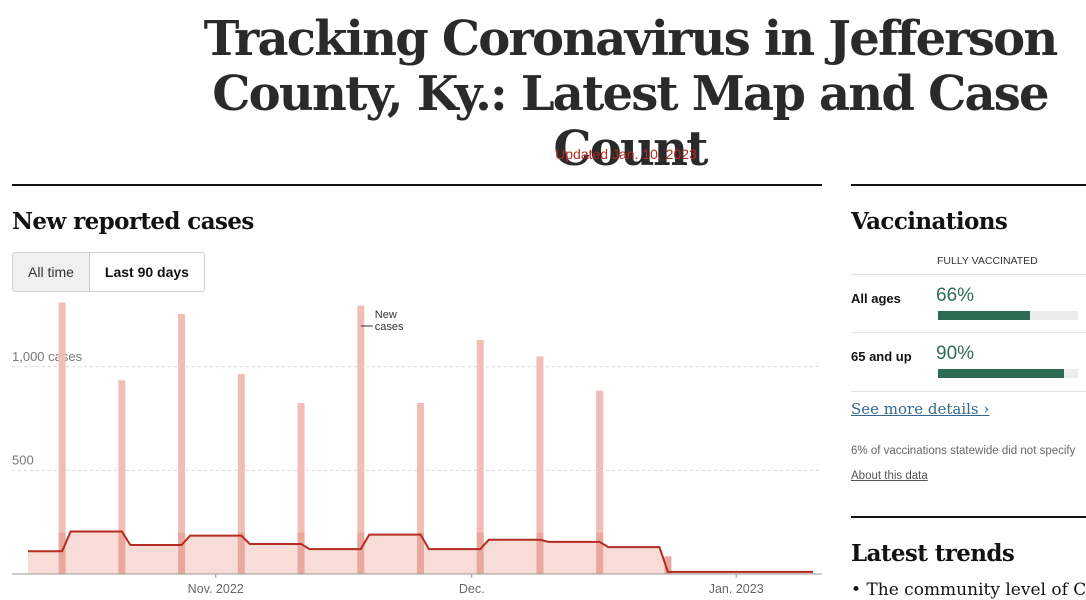 This screenshot has height=600, width=1086. I want to click on cases-top-rule, so click(417, 185).